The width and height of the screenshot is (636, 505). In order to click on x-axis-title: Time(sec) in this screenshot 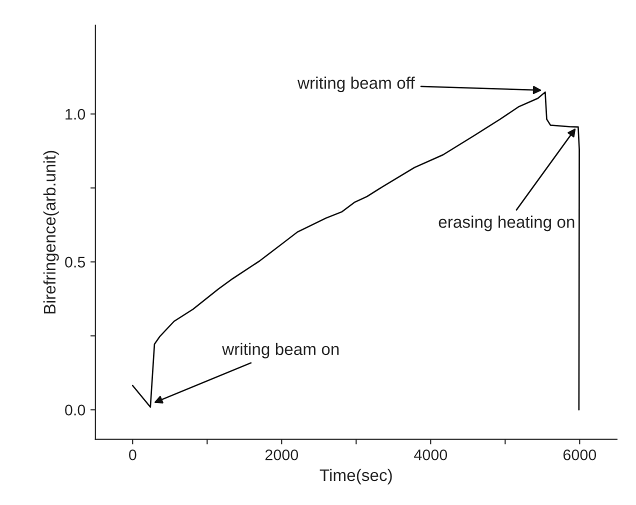, I will do `click(356, 476)`.